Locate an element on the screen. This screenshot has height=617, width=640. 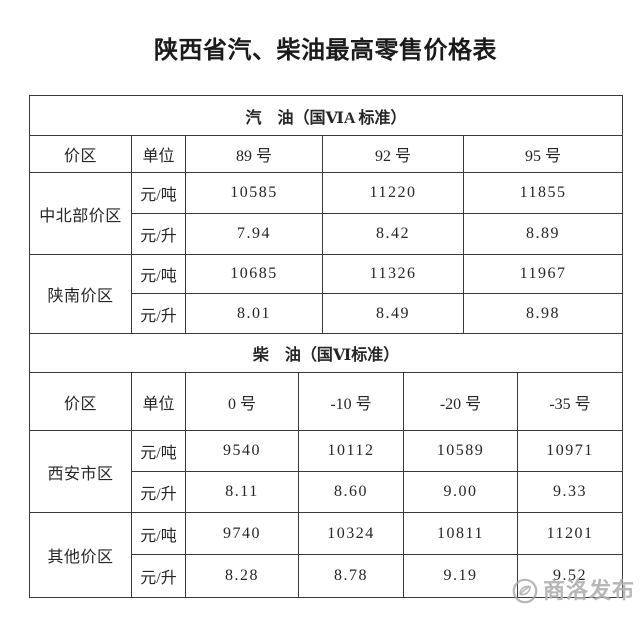
diesel-col-header-grade-minus35: -35 号 is located at coordinates (570, 401).